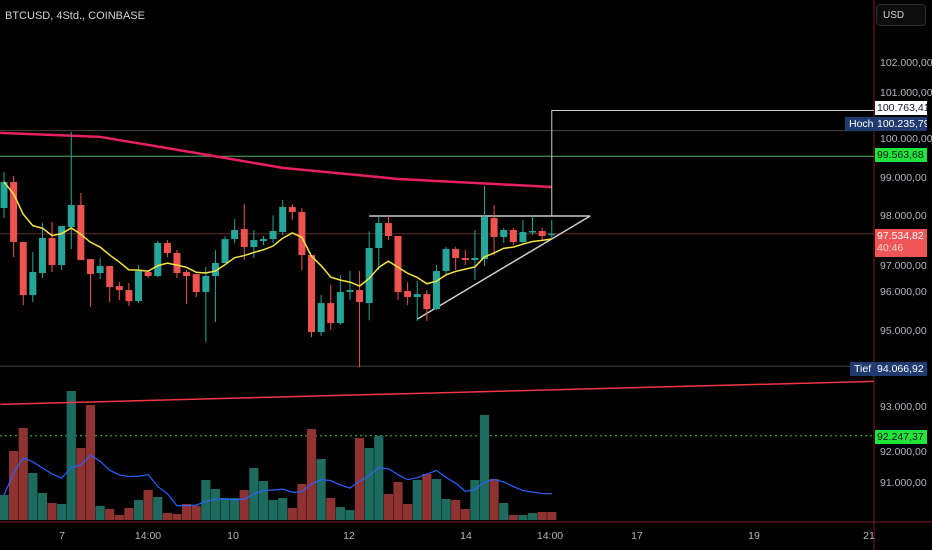 Image resolution: width=932 pixels, height=550 pixels. I want to click on triangle-bottom-line, so click(503, 267).